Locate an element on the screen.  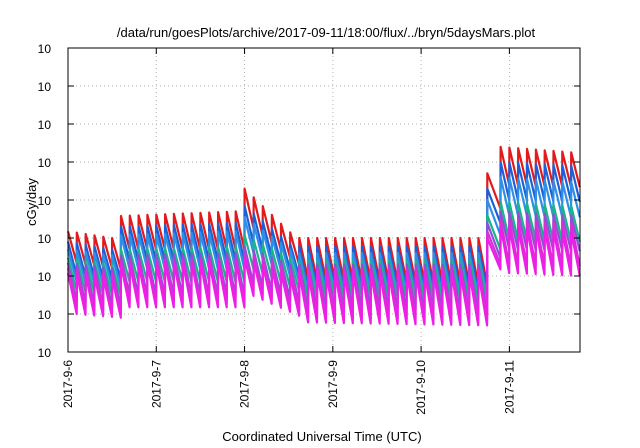
x-tick-label: 2017-9-6 is located at coordinates (68, 384).